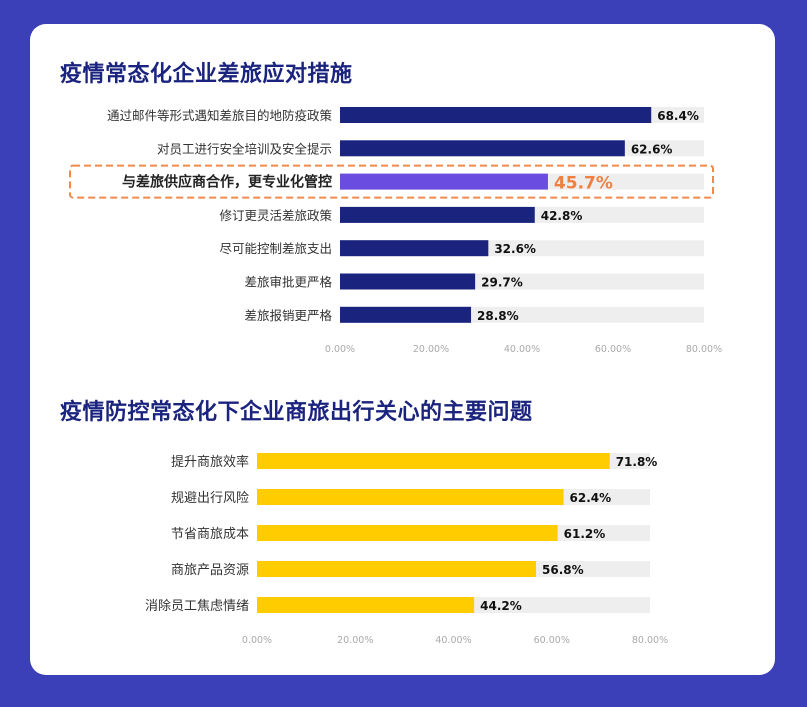 The image size is (807, 707). I want to click on category-label: 提升商旅效率, so click(210, 462).